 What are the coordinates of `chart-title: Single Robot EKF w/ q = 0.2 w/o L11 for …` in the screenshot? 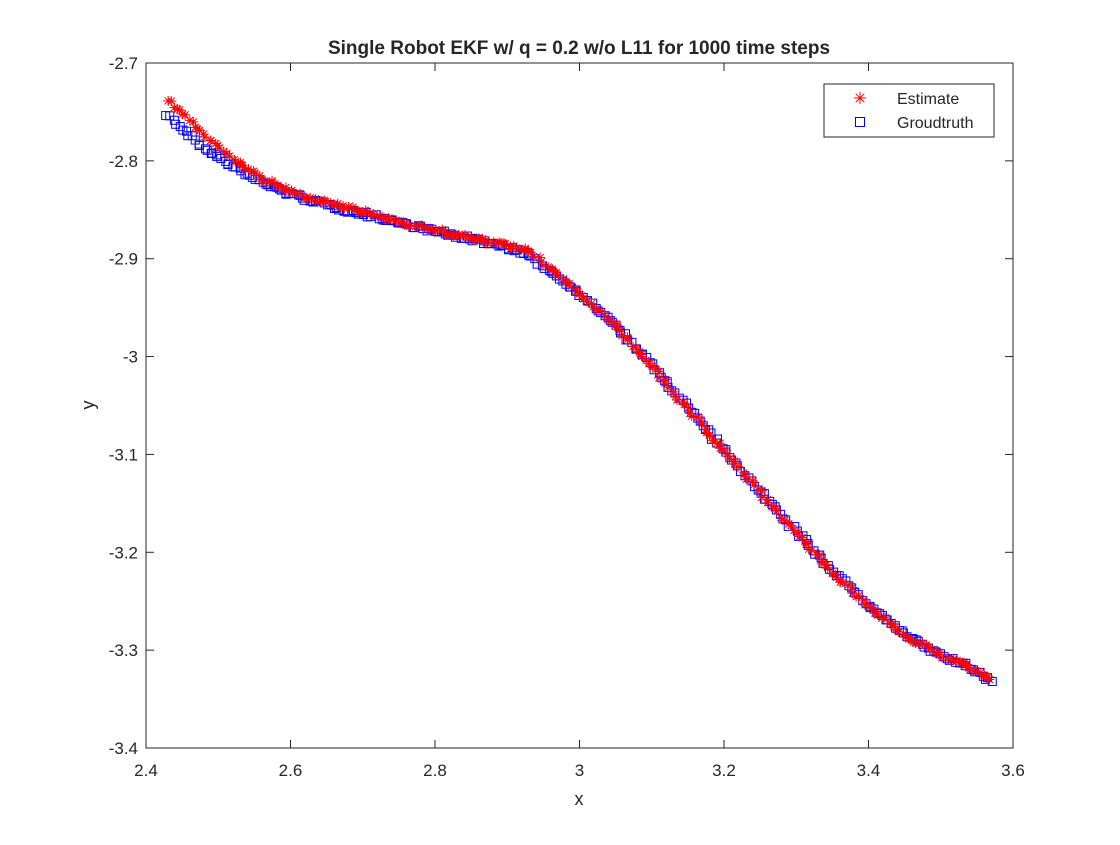 It's located at (579, 48).